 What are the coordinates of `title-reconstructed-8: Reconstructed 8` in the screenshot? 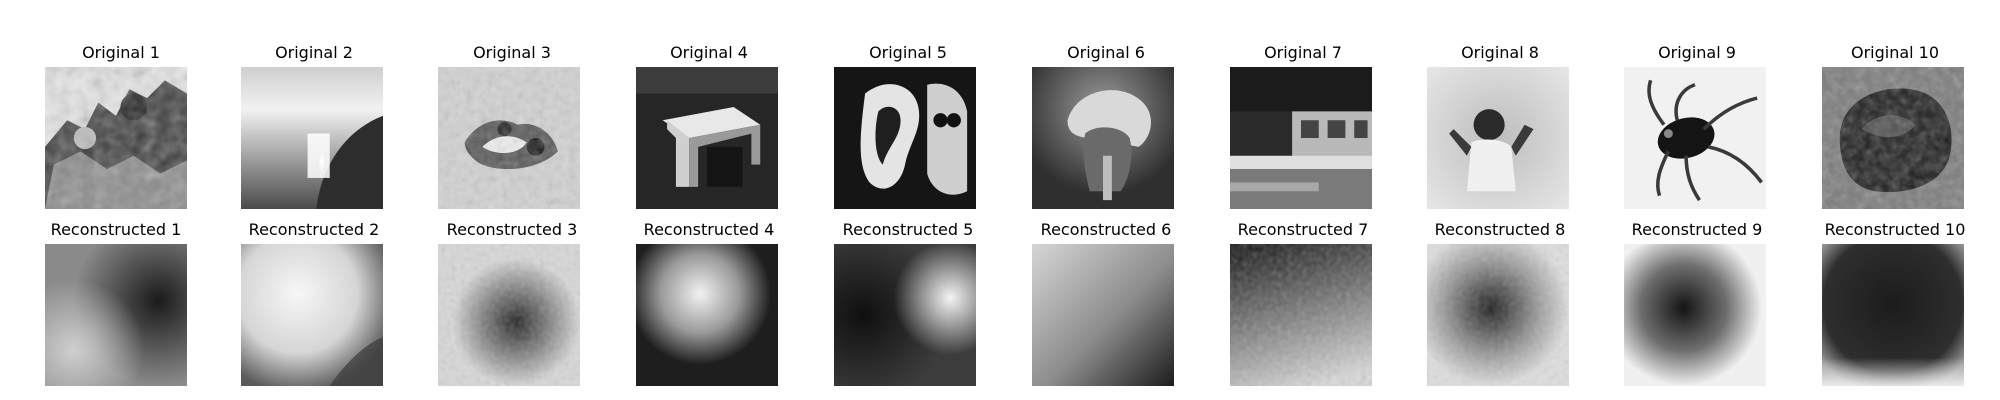 It's located at (1500, 229).